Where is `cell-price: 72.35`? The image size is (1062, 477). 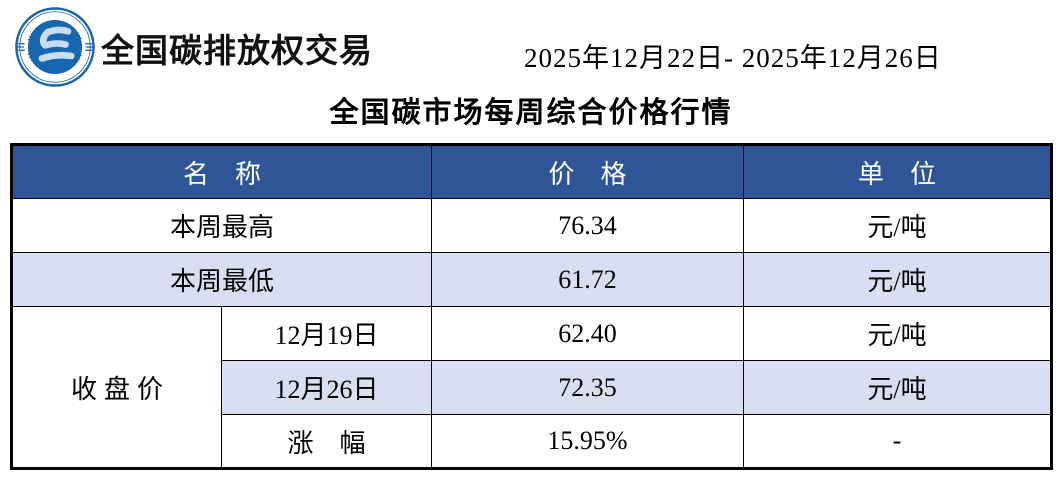 cell-price: 72.35 is located at coordinates (588, 387).